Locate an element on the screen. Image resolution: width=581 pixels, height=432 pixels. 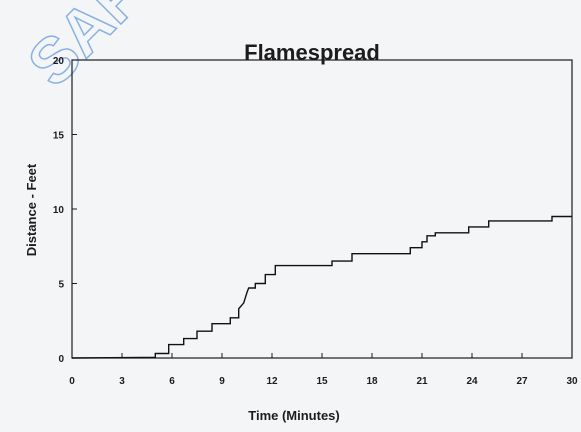
x-tick-label: 27 is located at coordinates (522, 381).